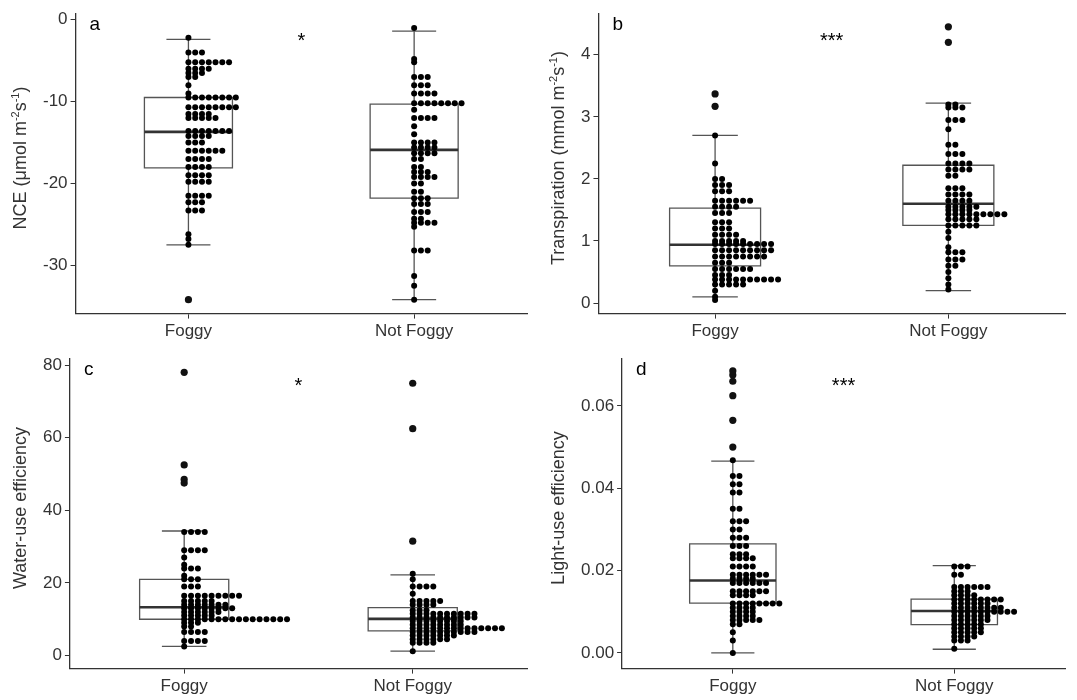 This screenshot has height=700, width=1077. What do you see at coordinates (585, 240) in the screenshot?
I see `y-tick-label: 1` at bounding box center [585, 240].